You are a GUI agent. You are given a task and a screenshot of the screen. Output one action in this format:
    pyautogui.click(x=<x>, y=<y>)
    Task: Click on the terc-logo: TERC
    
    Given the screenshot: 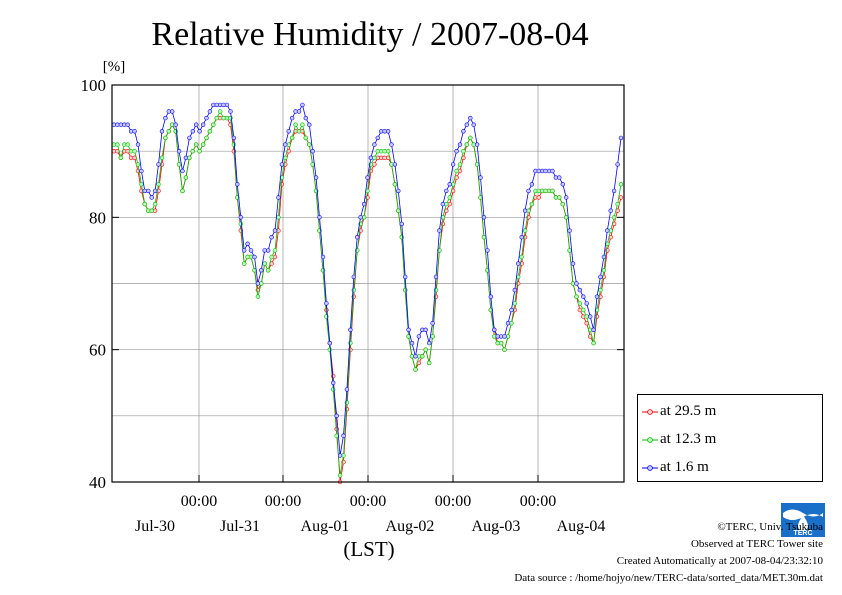 What is the action you would take?
    pyautogui.click(x=803, y=520)
    